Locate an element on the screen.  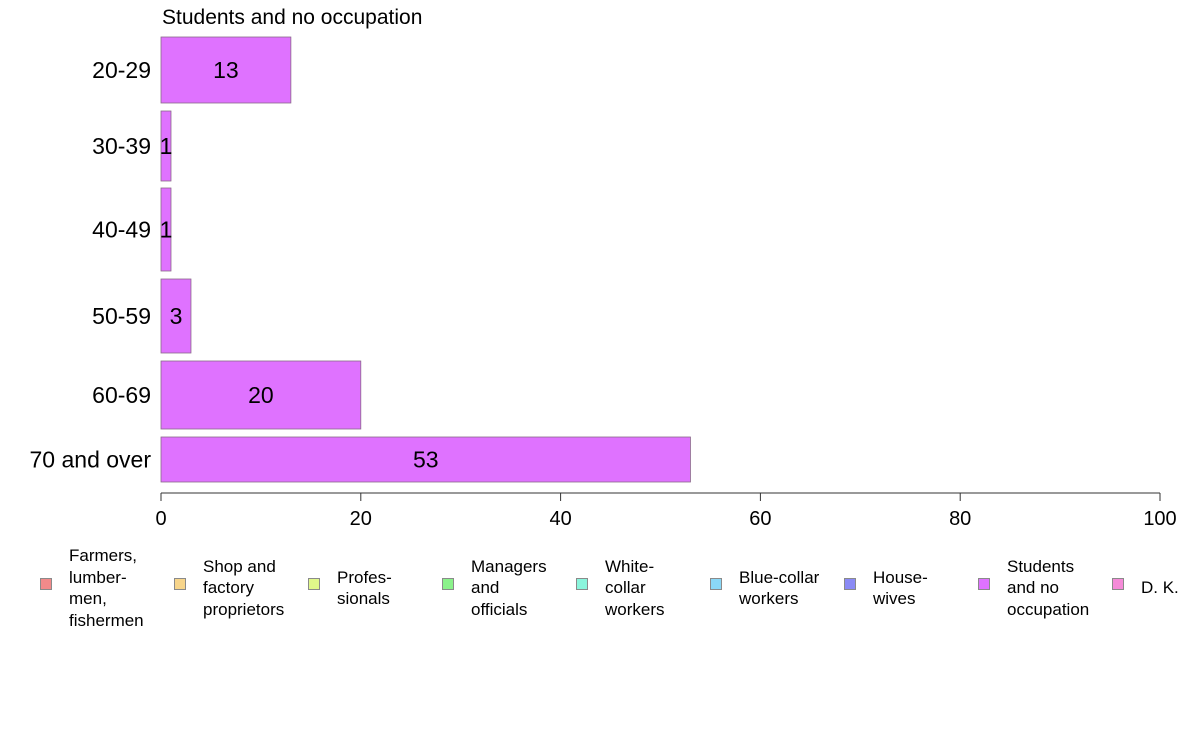
bar-70-and-over is located at coordinates (425, 459).